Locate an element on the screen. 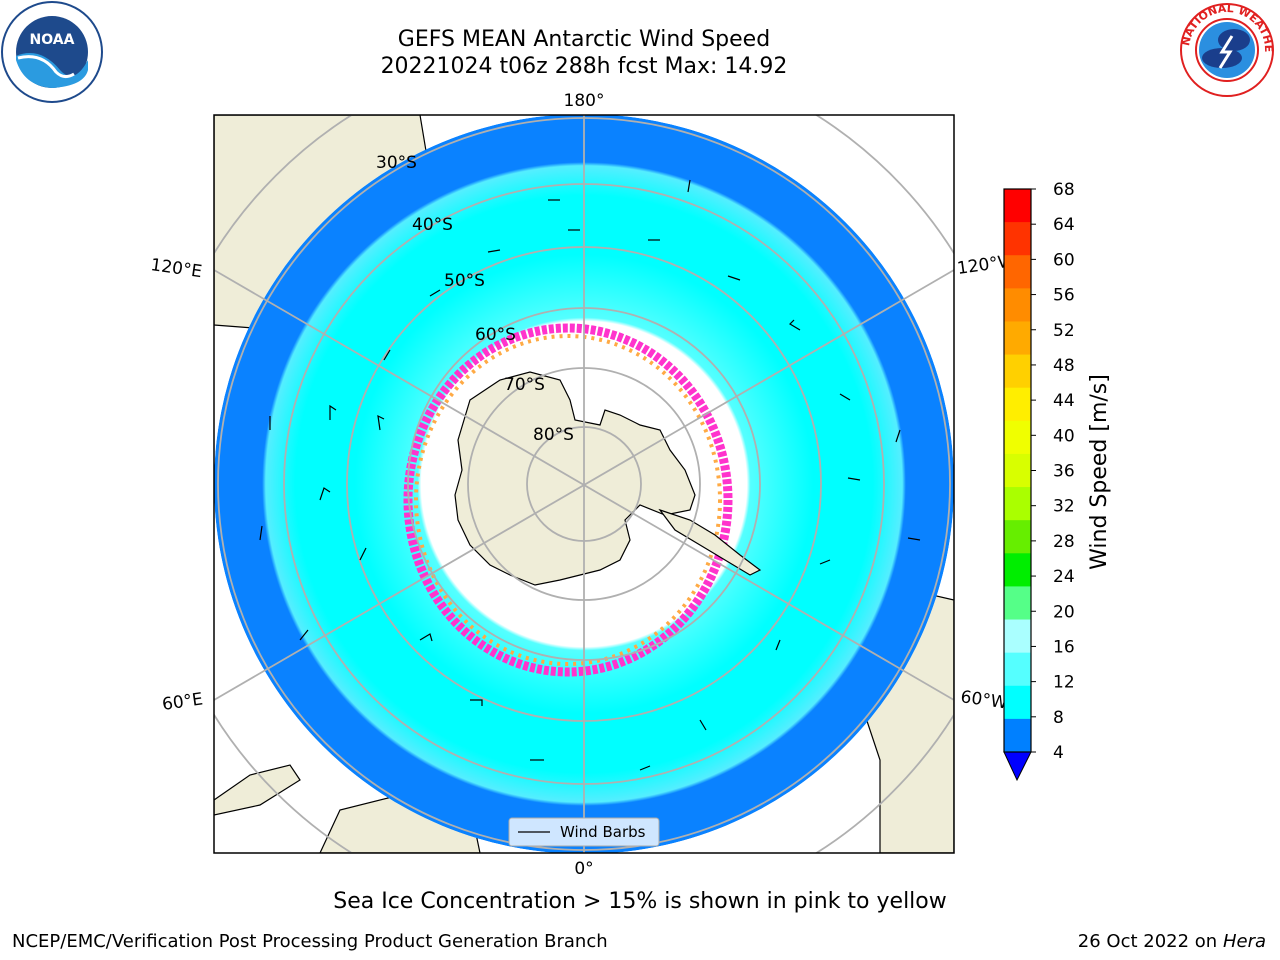 The image size is (1280, 960). lat-label-70s: 70°S is located at coordinates (524, 385).